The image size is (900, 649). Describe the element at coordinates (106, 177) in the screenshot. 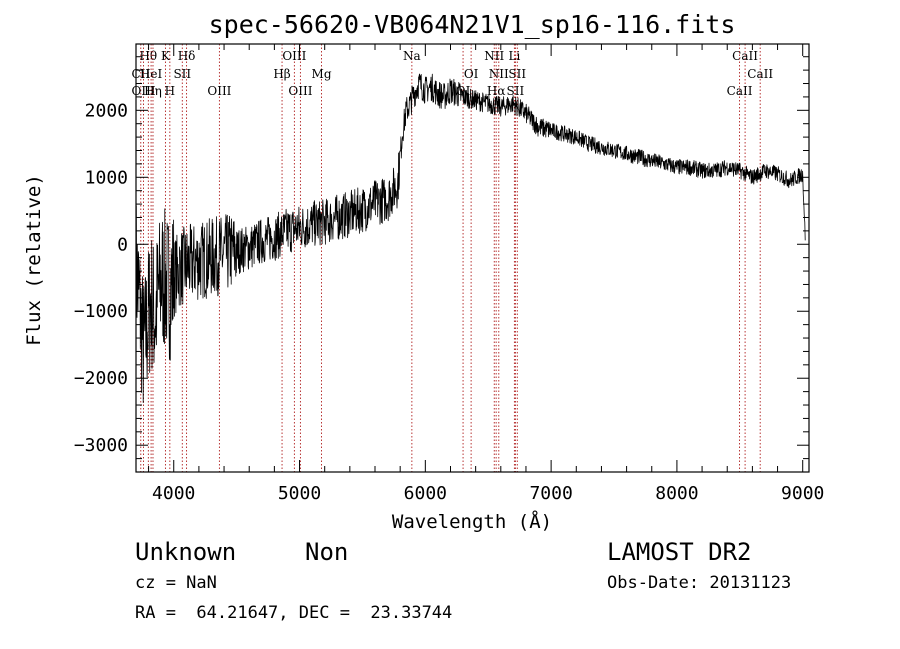

I see `y-tick-label: 1000` at that location.